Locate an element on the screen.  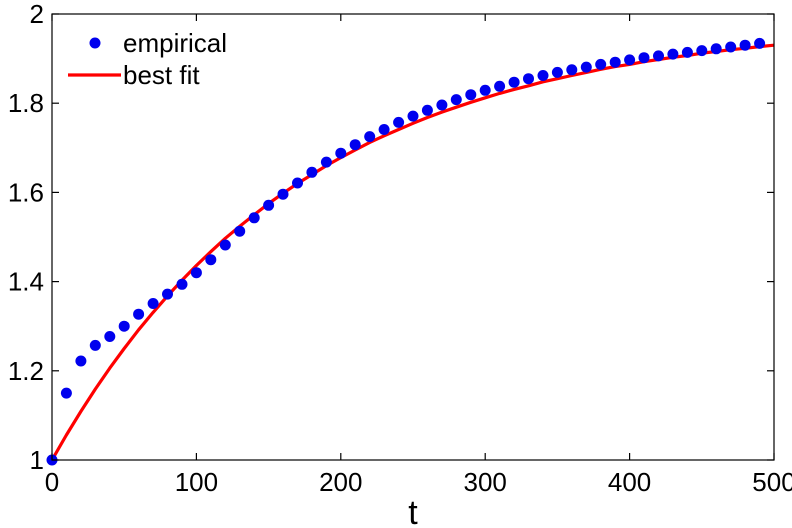
legend-label-empirical: empirical is located at coordinates (175, 43).